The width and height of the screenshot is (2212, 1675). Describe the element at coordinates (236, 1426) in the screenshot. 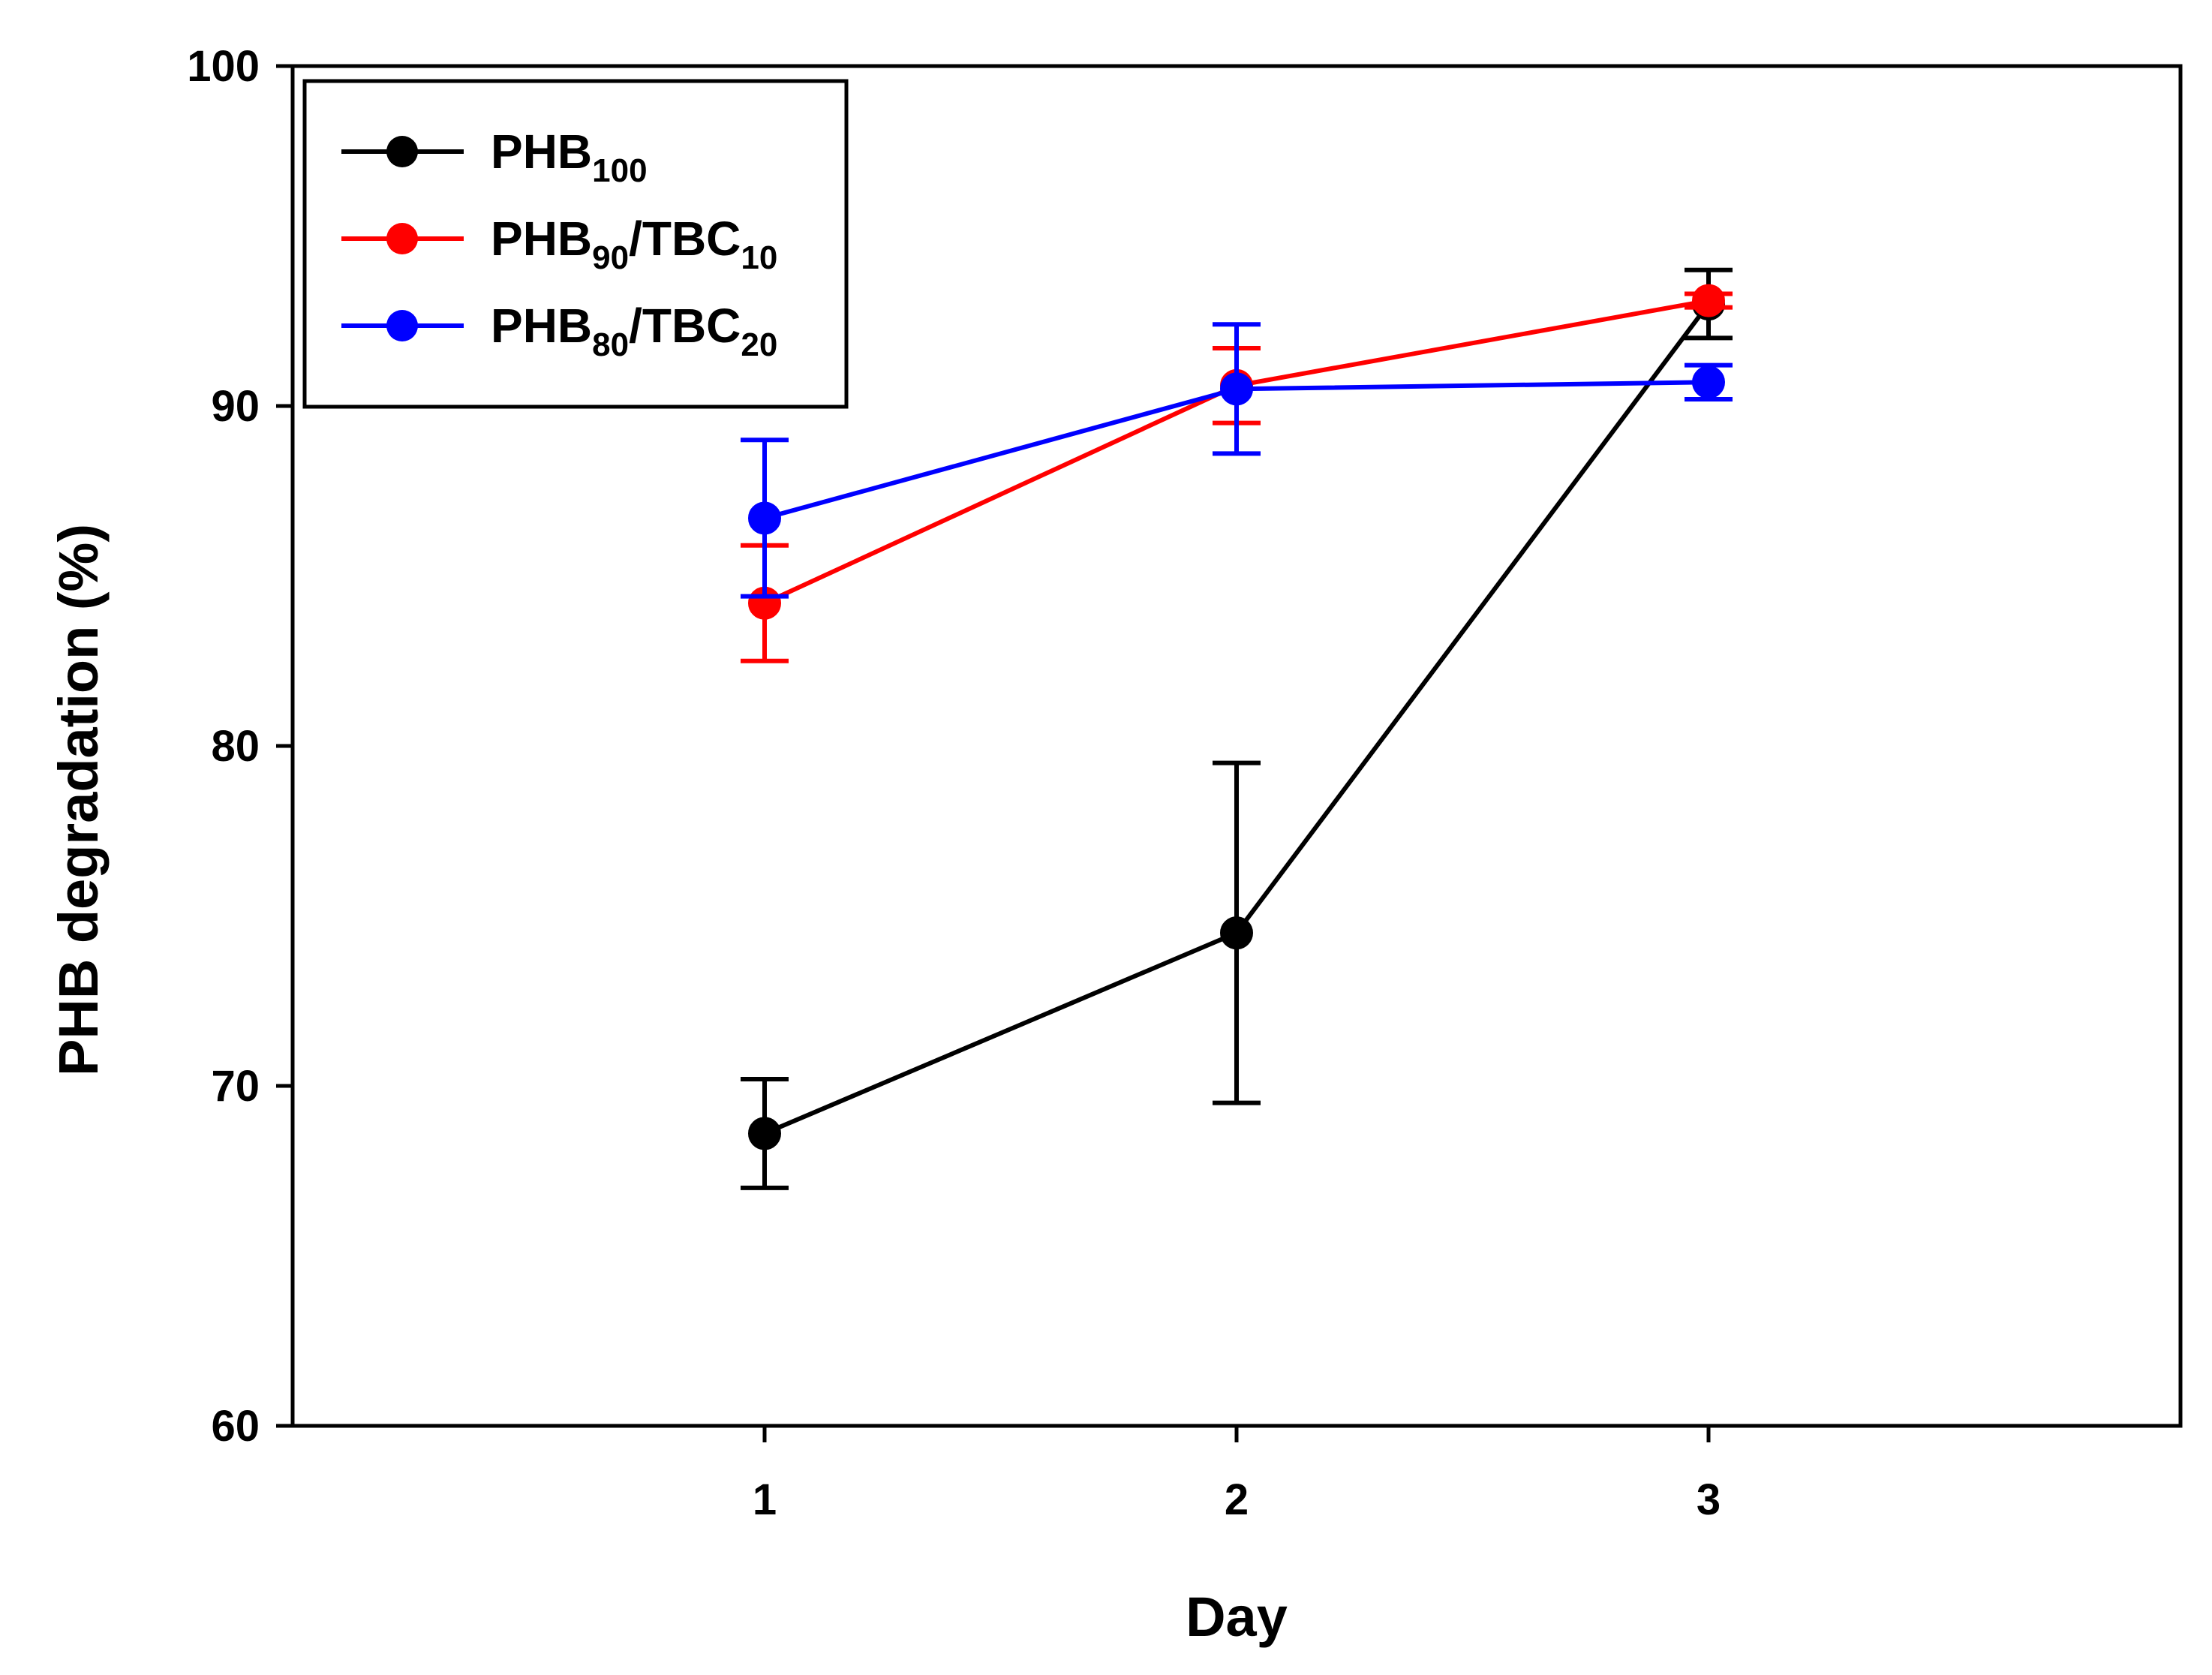

I see `y-tick-label: 60` at that location.